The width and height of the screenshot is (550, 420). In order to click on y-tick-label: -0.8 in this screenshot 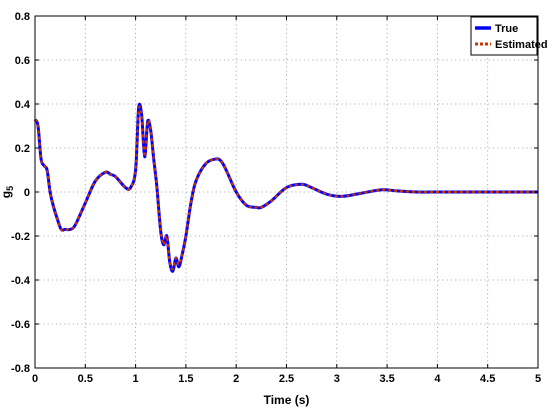, I will do `click(20, 369)`.